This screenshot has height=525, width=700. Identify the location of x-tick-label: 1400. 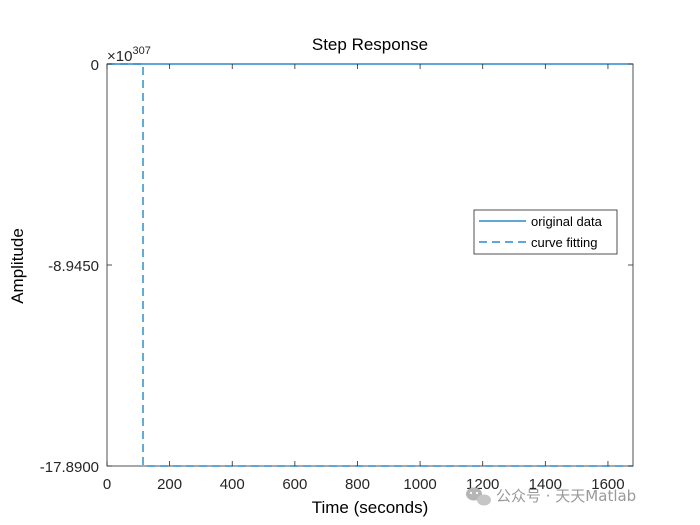
(545, 484).